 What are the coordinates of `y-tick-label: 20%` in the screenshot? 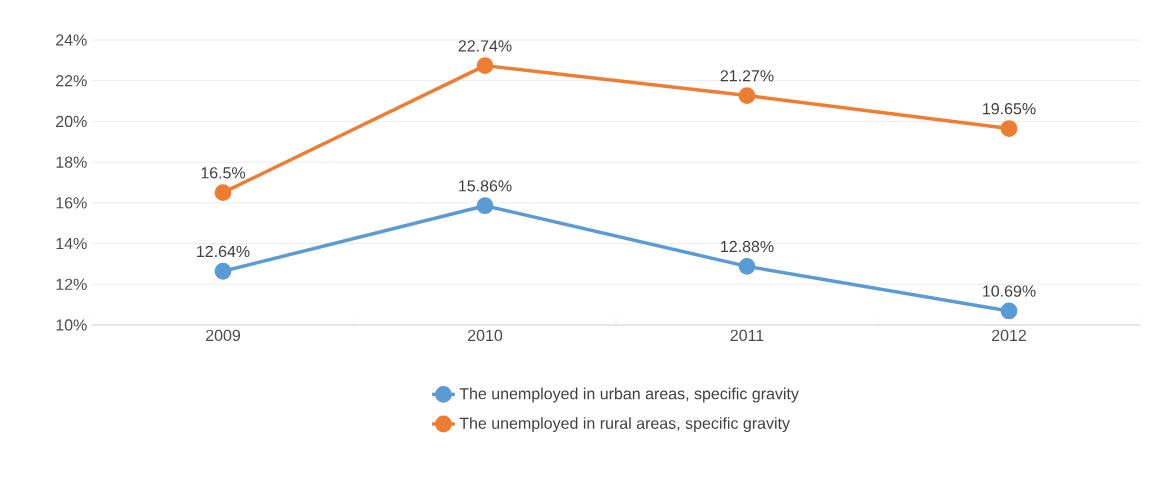 It's located at (71, 121).